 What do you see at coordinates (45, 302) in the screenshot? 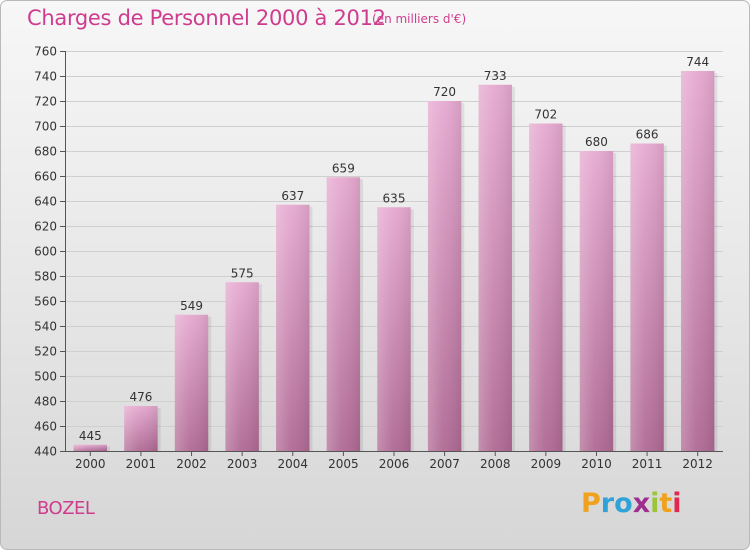
I see `y-tick-label: 560` at bounding box center [45, 302].